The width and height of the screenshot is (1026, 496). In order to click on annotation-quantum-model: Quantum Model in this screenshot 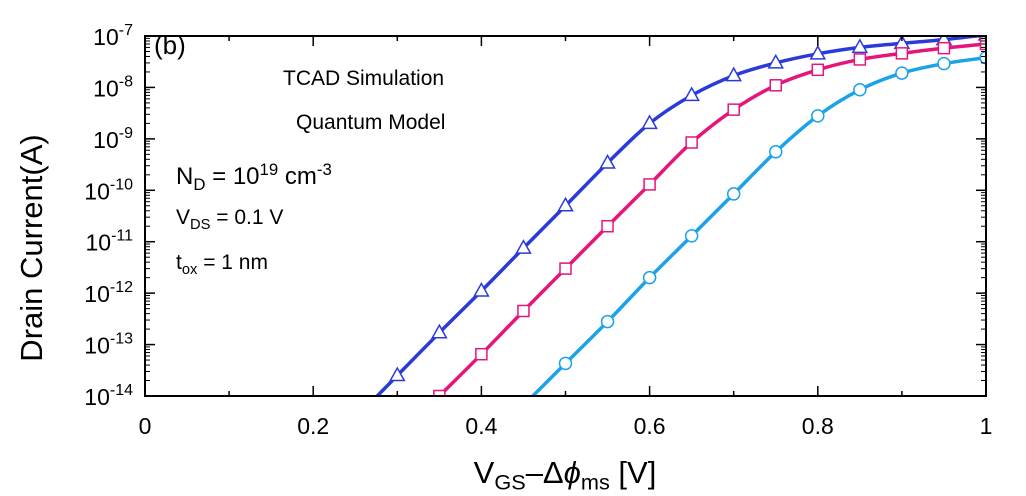, I will do `click(371, 122)`.